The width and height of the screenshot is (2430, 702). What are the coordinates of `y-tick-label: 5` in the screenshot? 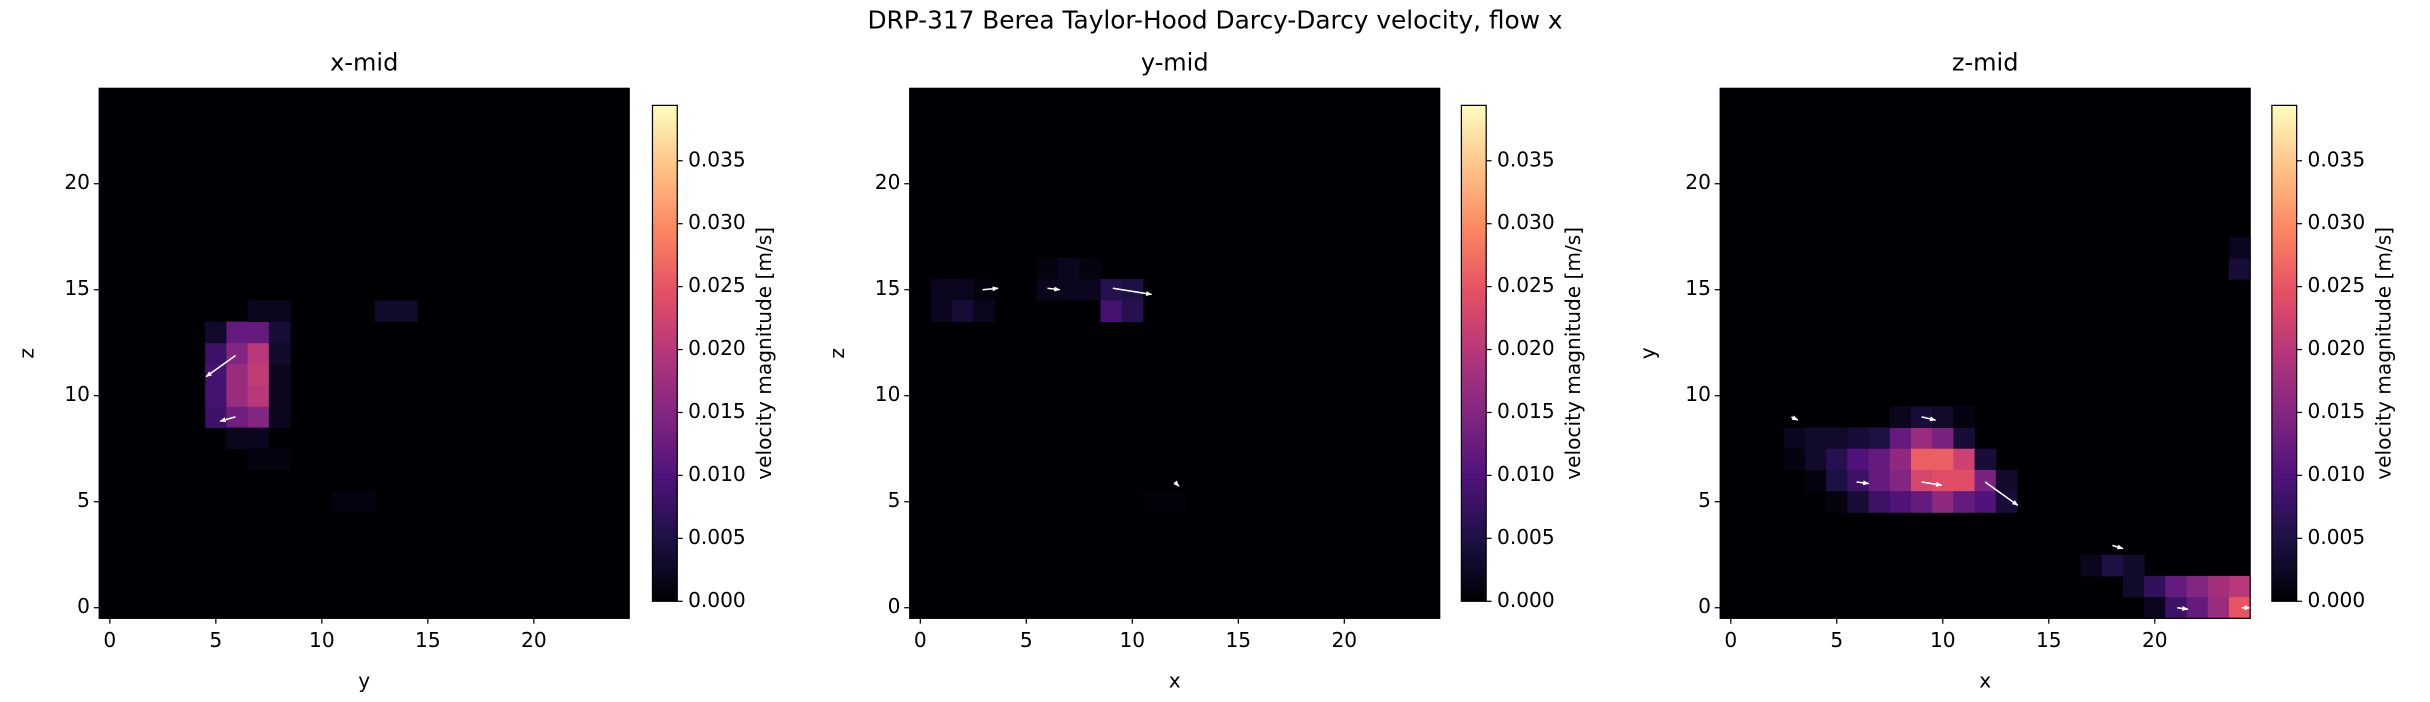 It's located at (1704, 500).